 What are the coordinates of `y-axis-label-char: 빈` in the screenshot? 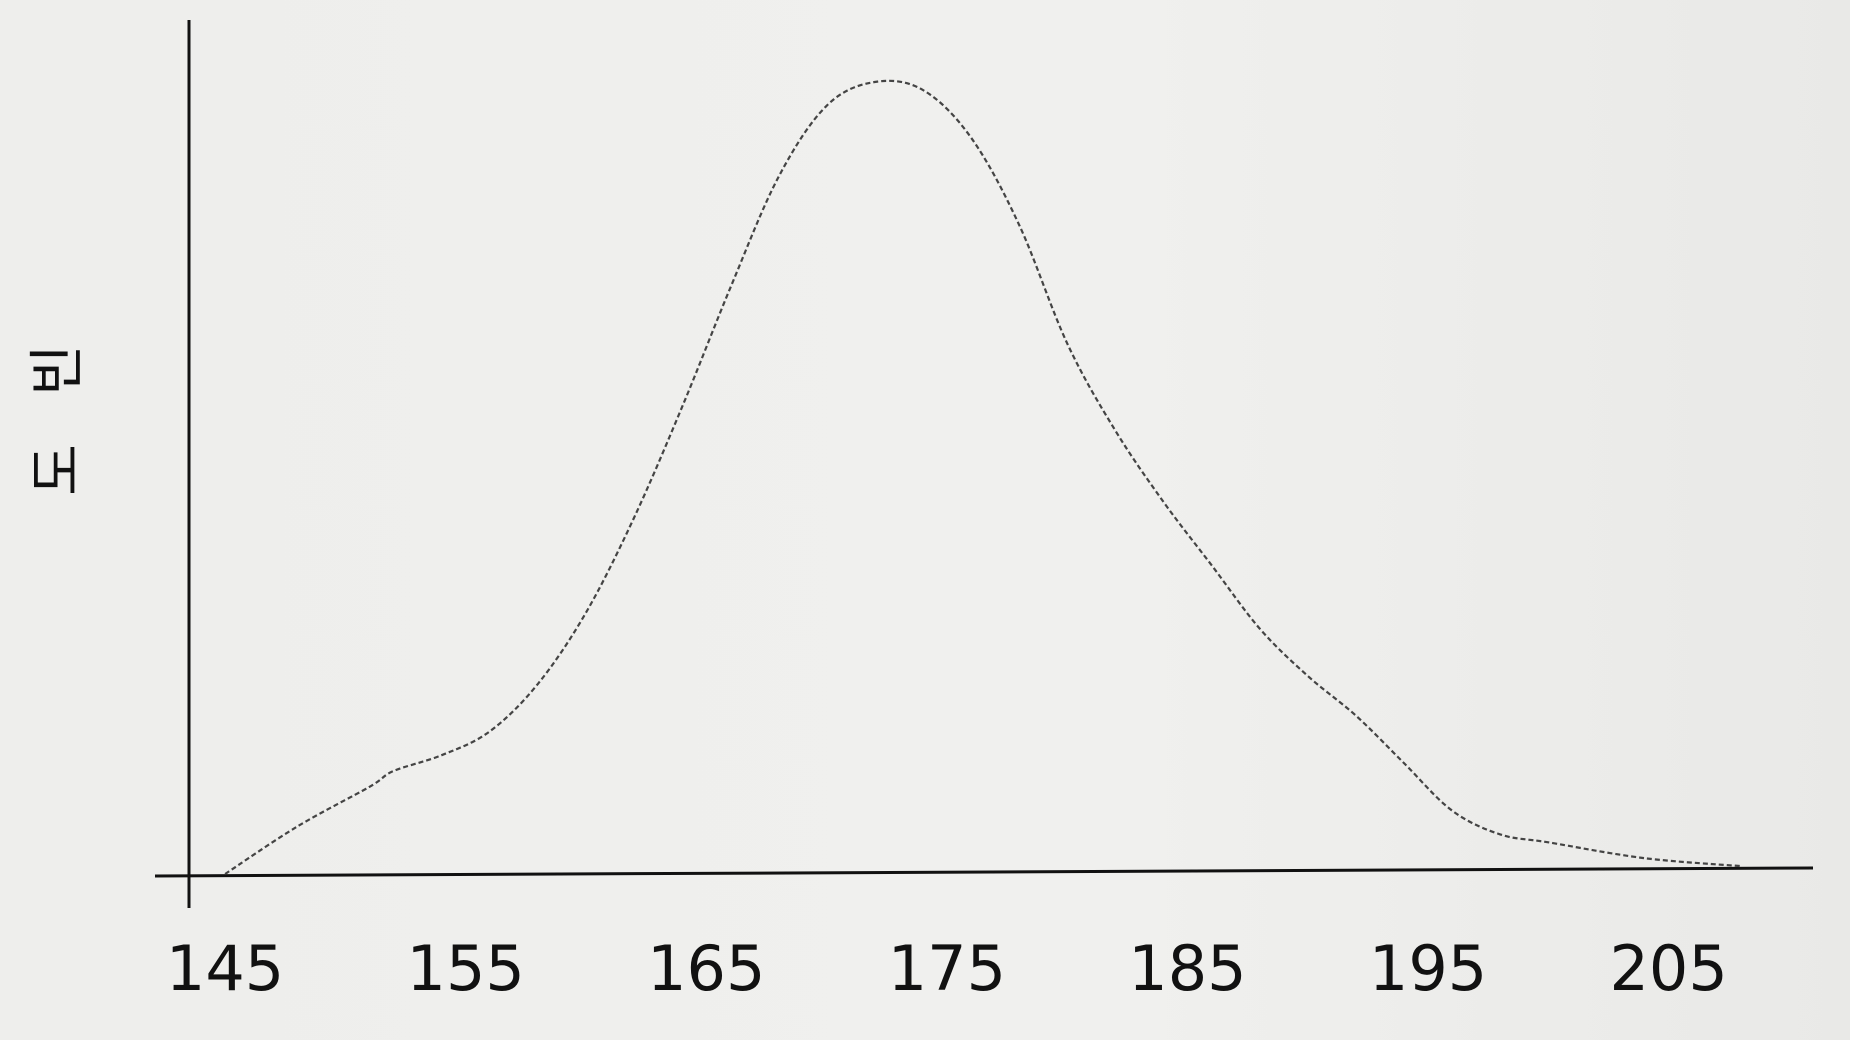 It's located at (58, 370).